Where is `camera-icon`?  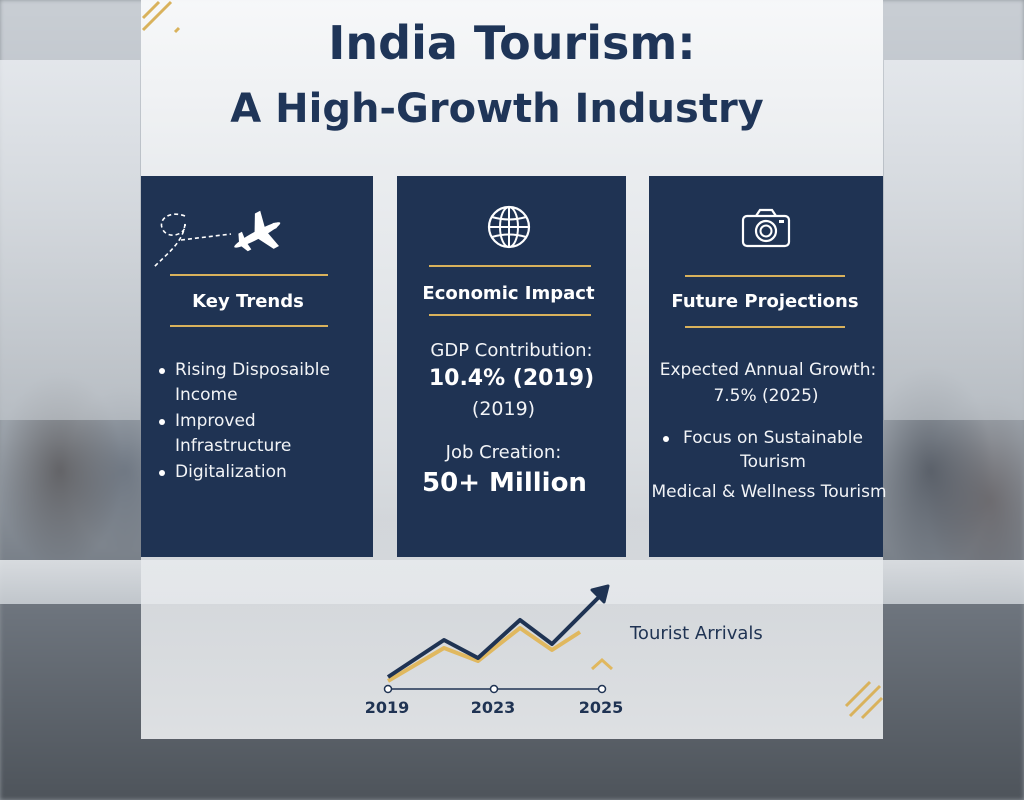
camera-icon is located at coordinates (766, 228).